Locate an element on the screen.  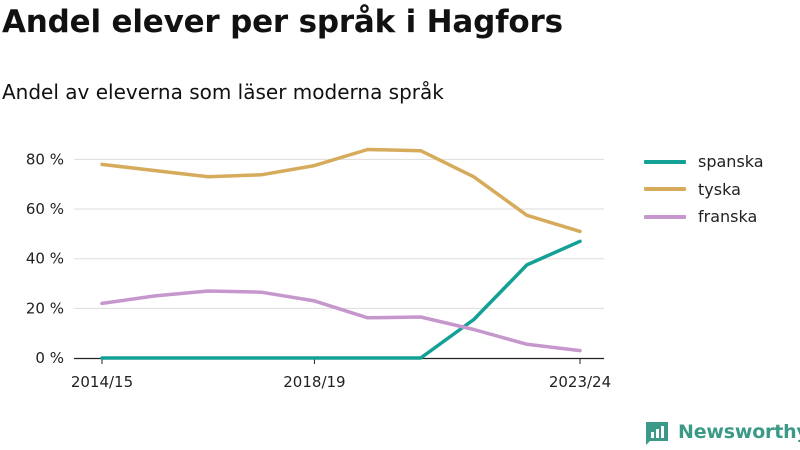
y-tick-label: 80 % is located at coordinates (45, 159).